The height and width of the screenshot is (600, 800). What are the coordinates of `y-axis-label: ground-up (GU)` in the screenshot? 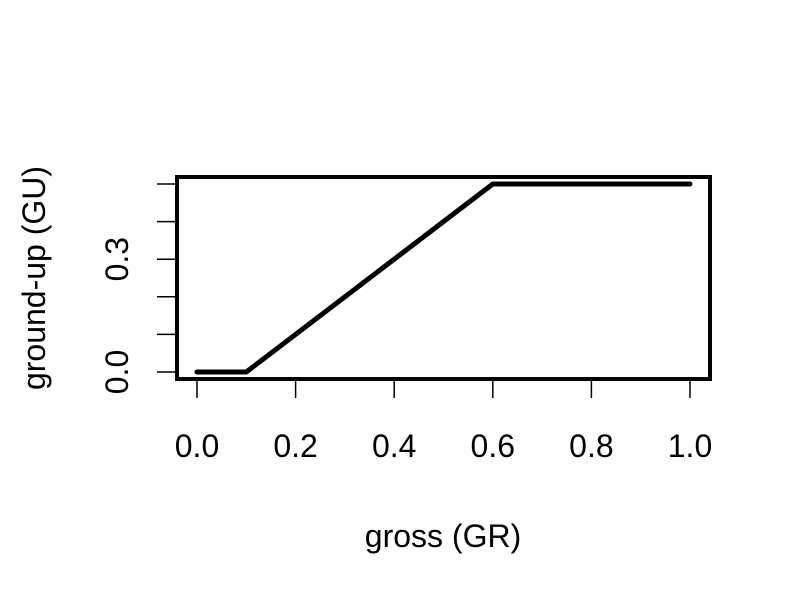 It's located at (34, 278).